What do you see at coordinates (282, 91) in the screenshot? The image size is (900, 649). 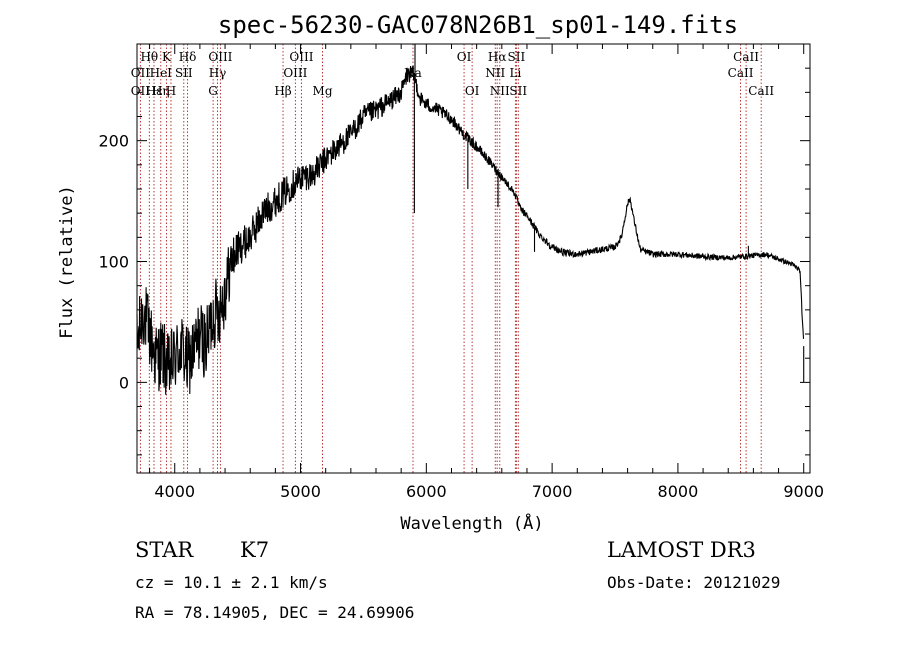 I see `line-id-label: Hβ` at bounding box center [282, 91].